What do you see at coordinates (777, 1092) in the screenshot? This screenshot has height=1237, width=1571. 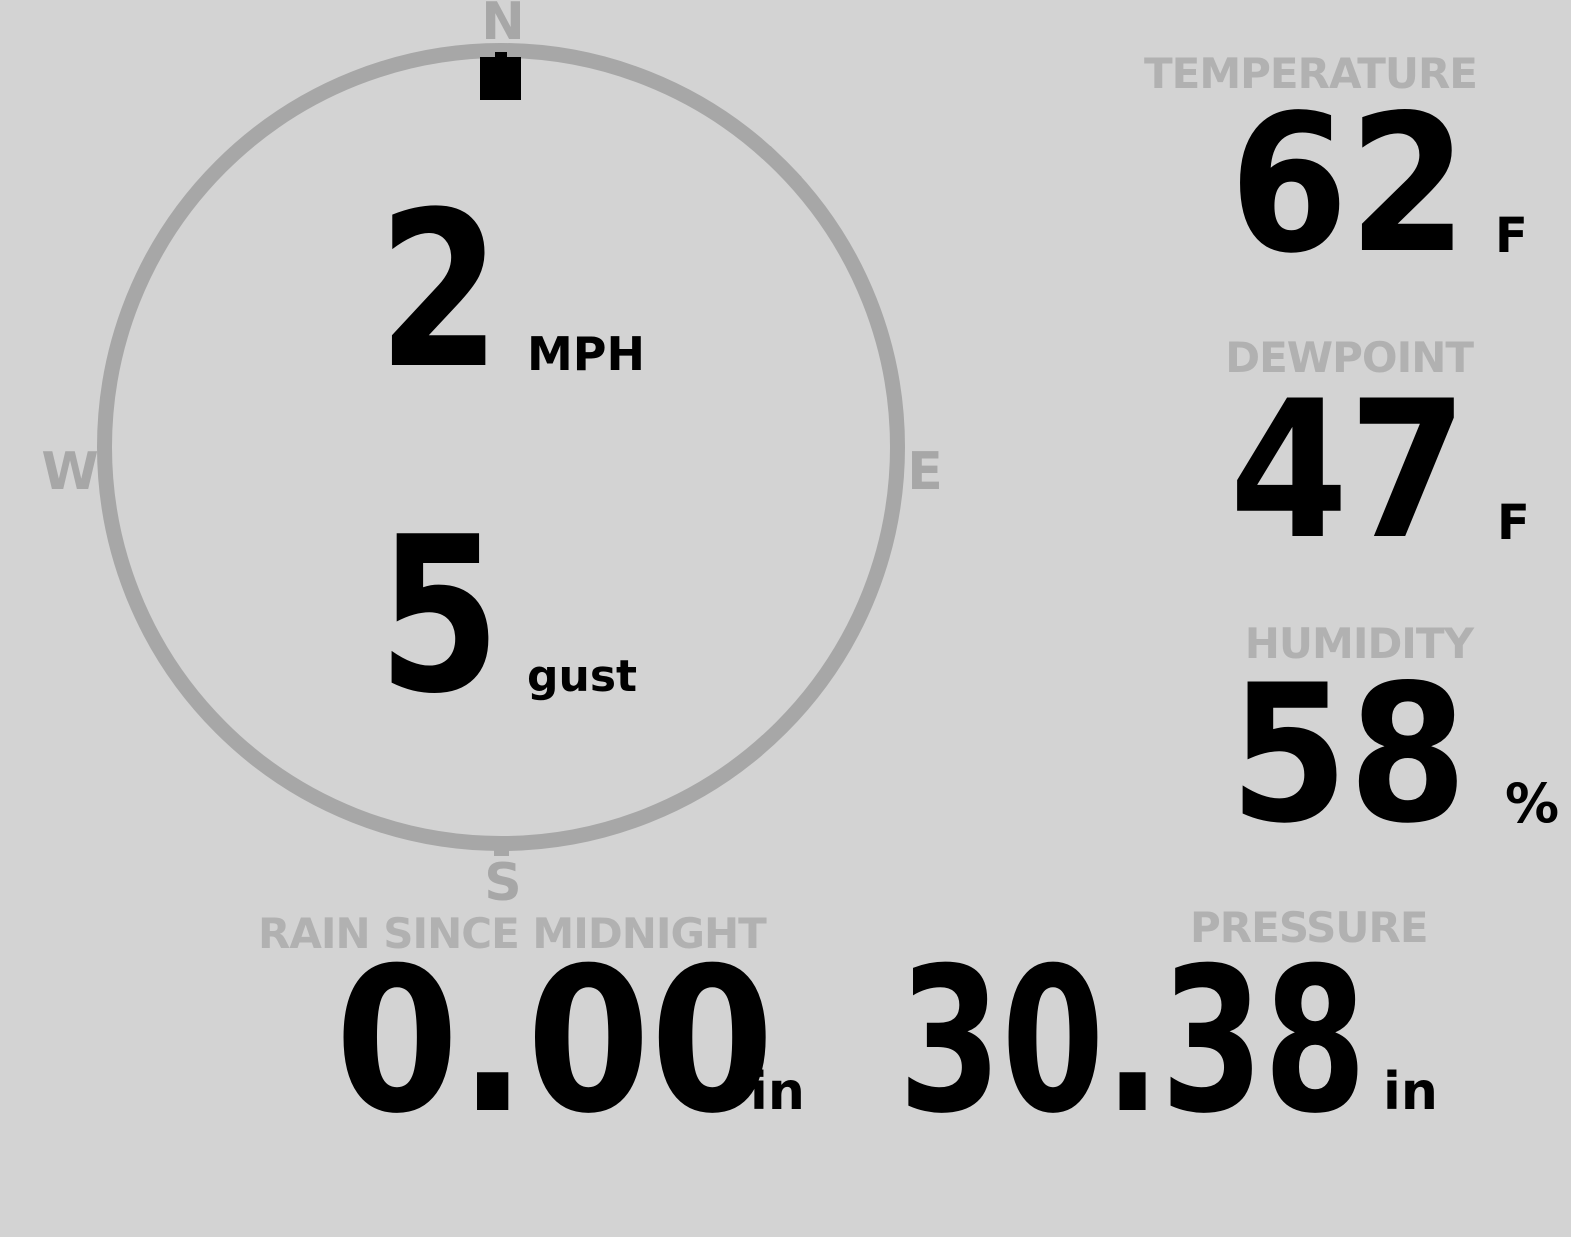 I see `rain-unit: in` at bounding box center [777, 1092].